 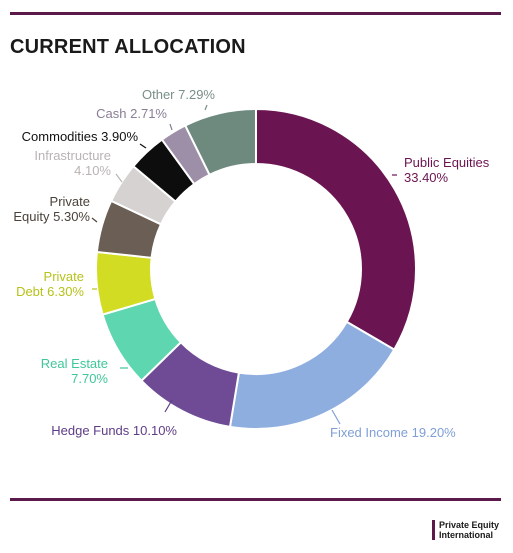 What do you see at coordinates (171, 127) in the screenshot?
I see `leader-line-cash` at bounding box center [171, 127].